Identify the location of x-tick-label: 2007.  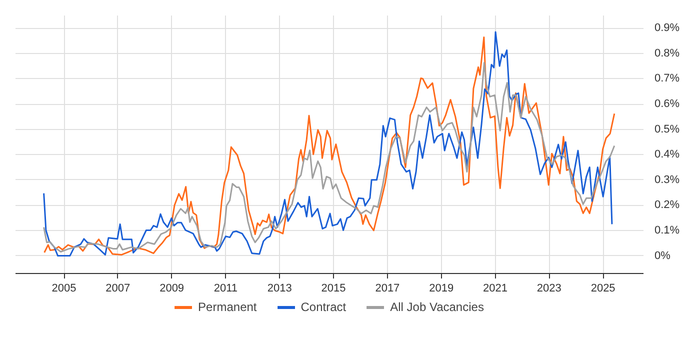
(118, 288).